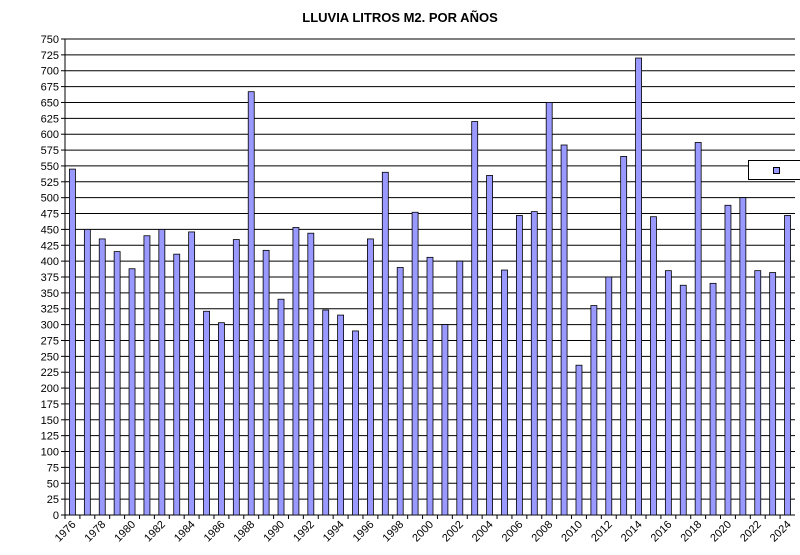  What do you see at coordinates (513, 532) in the screenshot?
I see `x-tick-label: 2006` at bounding box center [513, 532].